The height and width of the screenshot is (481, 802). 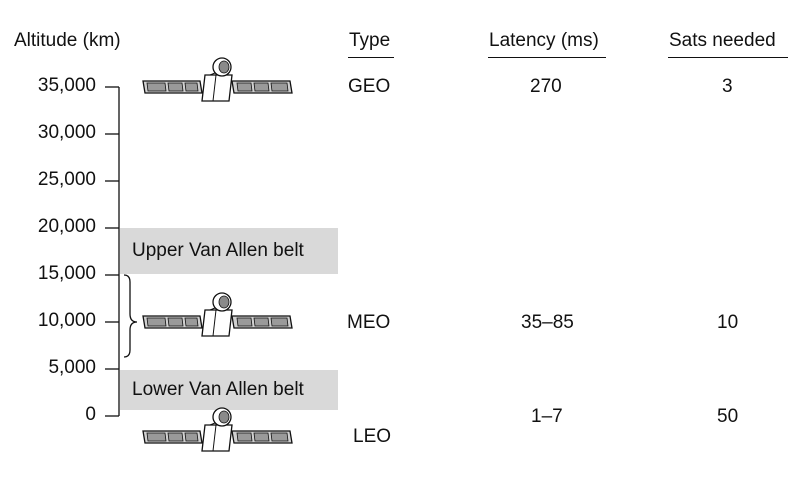 What do you see at coordinates (369, 86) in the screenshot?
I see `geo-type: GEO` at bounding box center [369, 86].